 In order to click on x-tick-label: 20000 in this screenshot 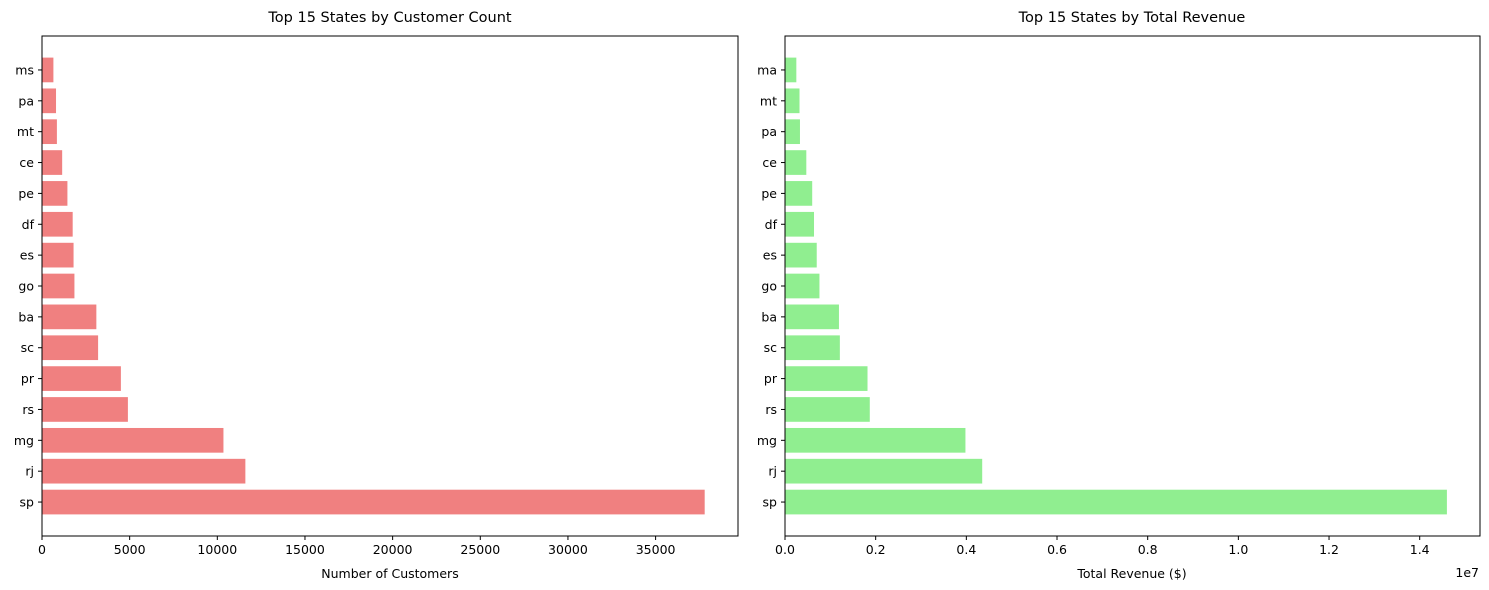, I will do `click(393, 549)`.